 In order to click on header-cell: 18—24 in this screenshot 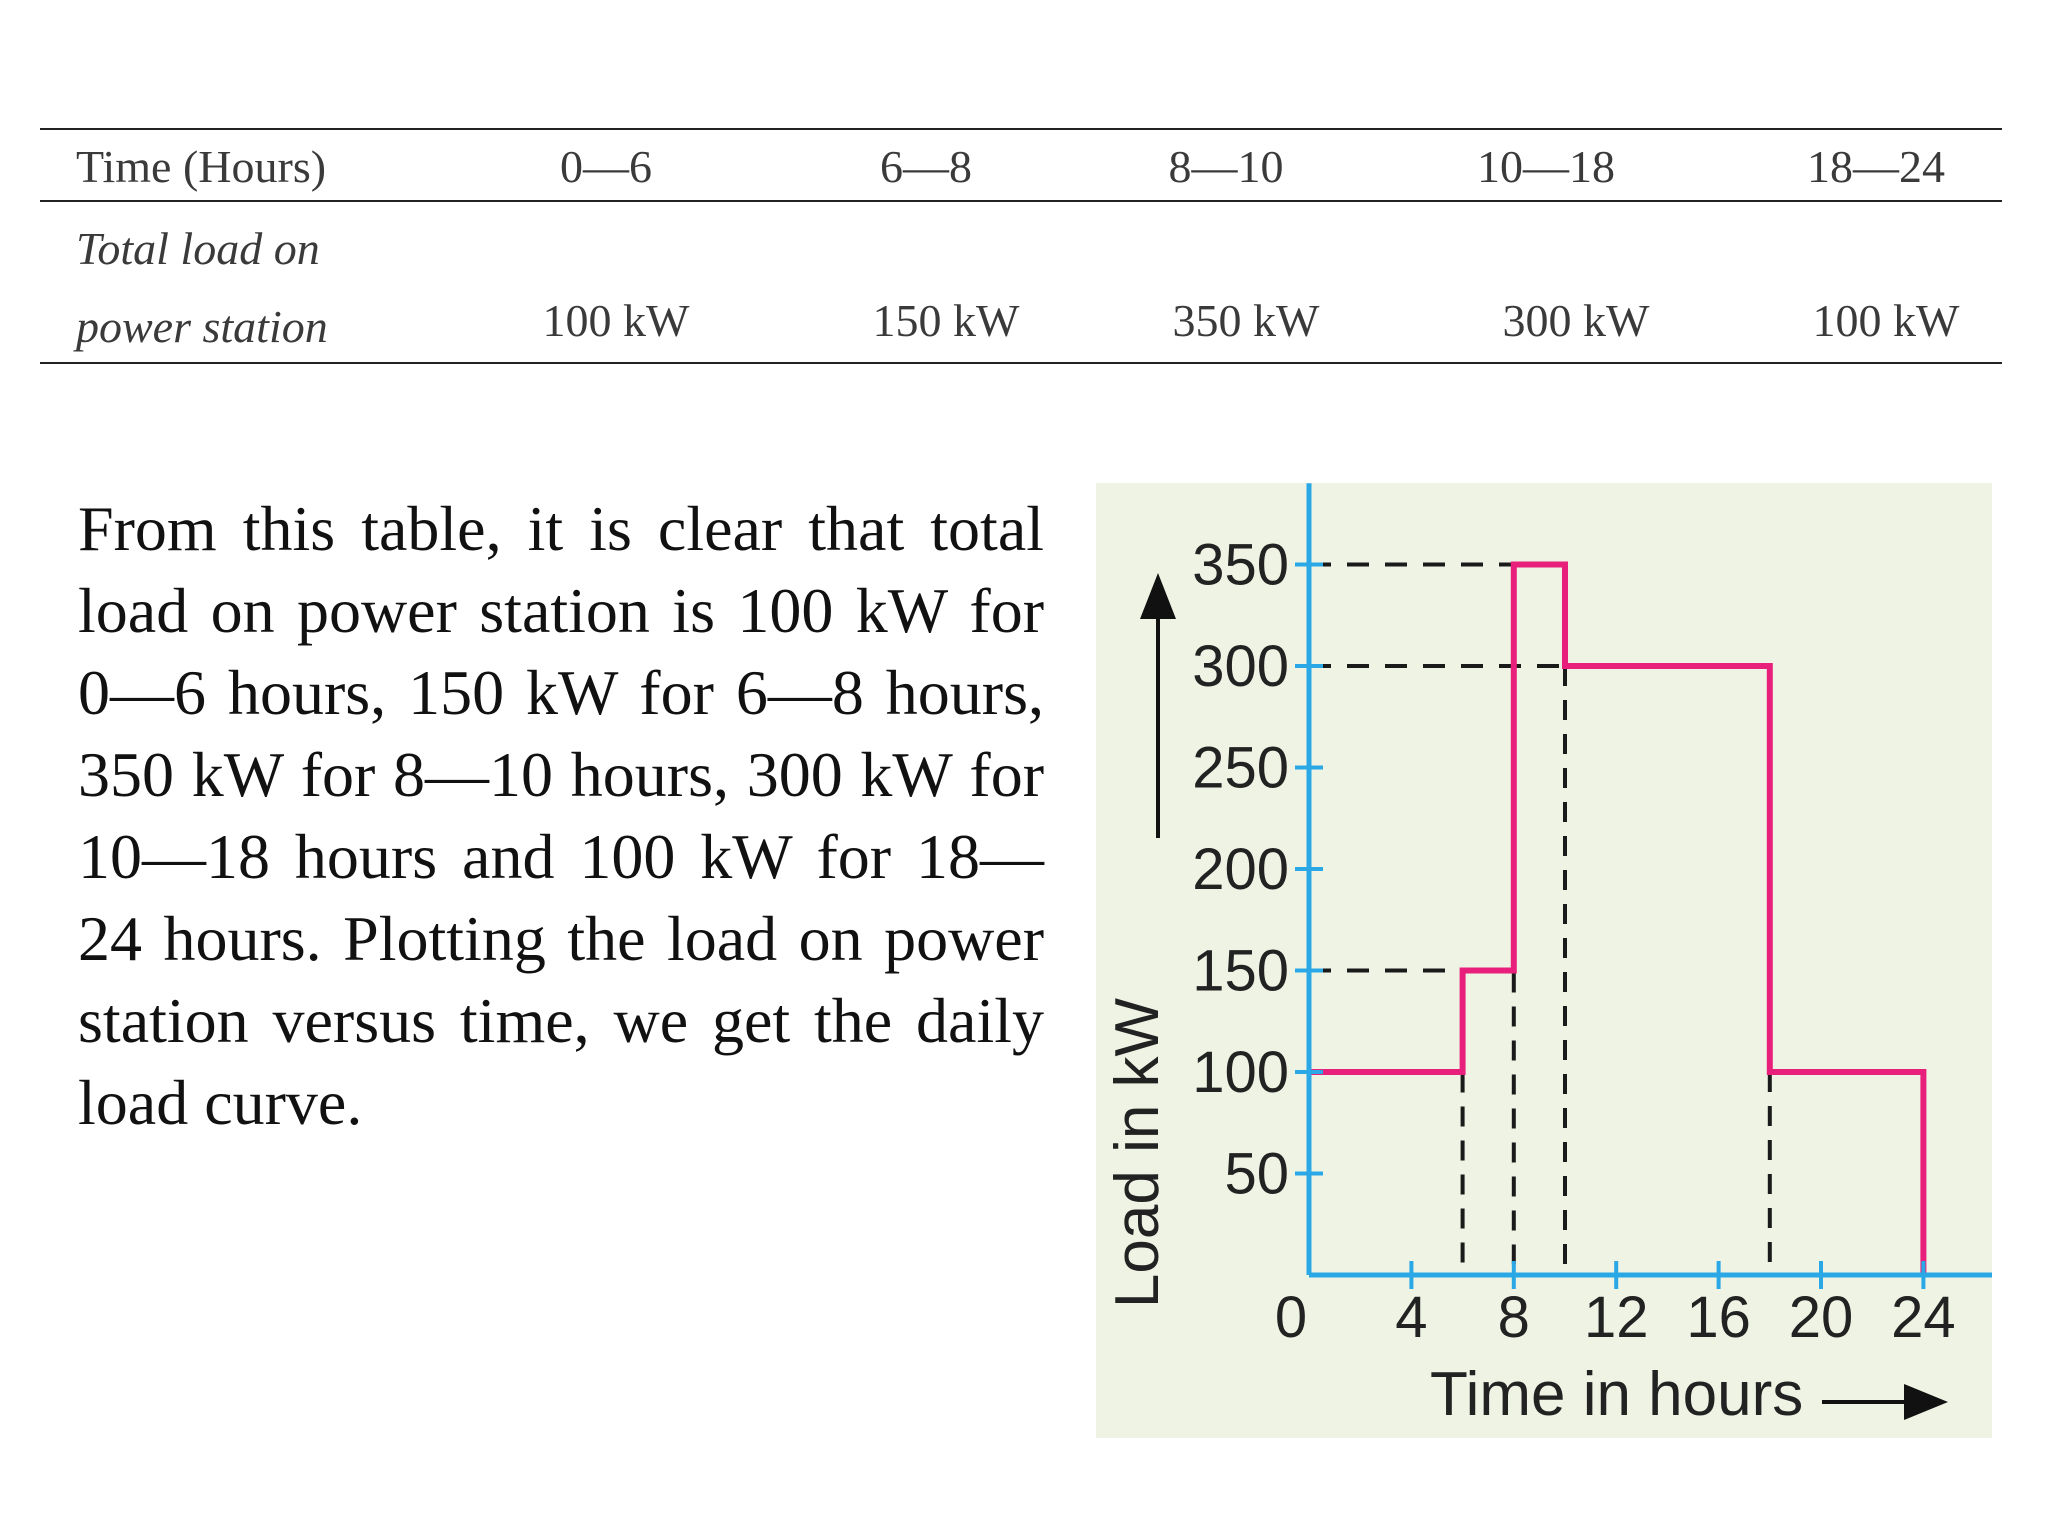, I will do `click(1876, 166)`.